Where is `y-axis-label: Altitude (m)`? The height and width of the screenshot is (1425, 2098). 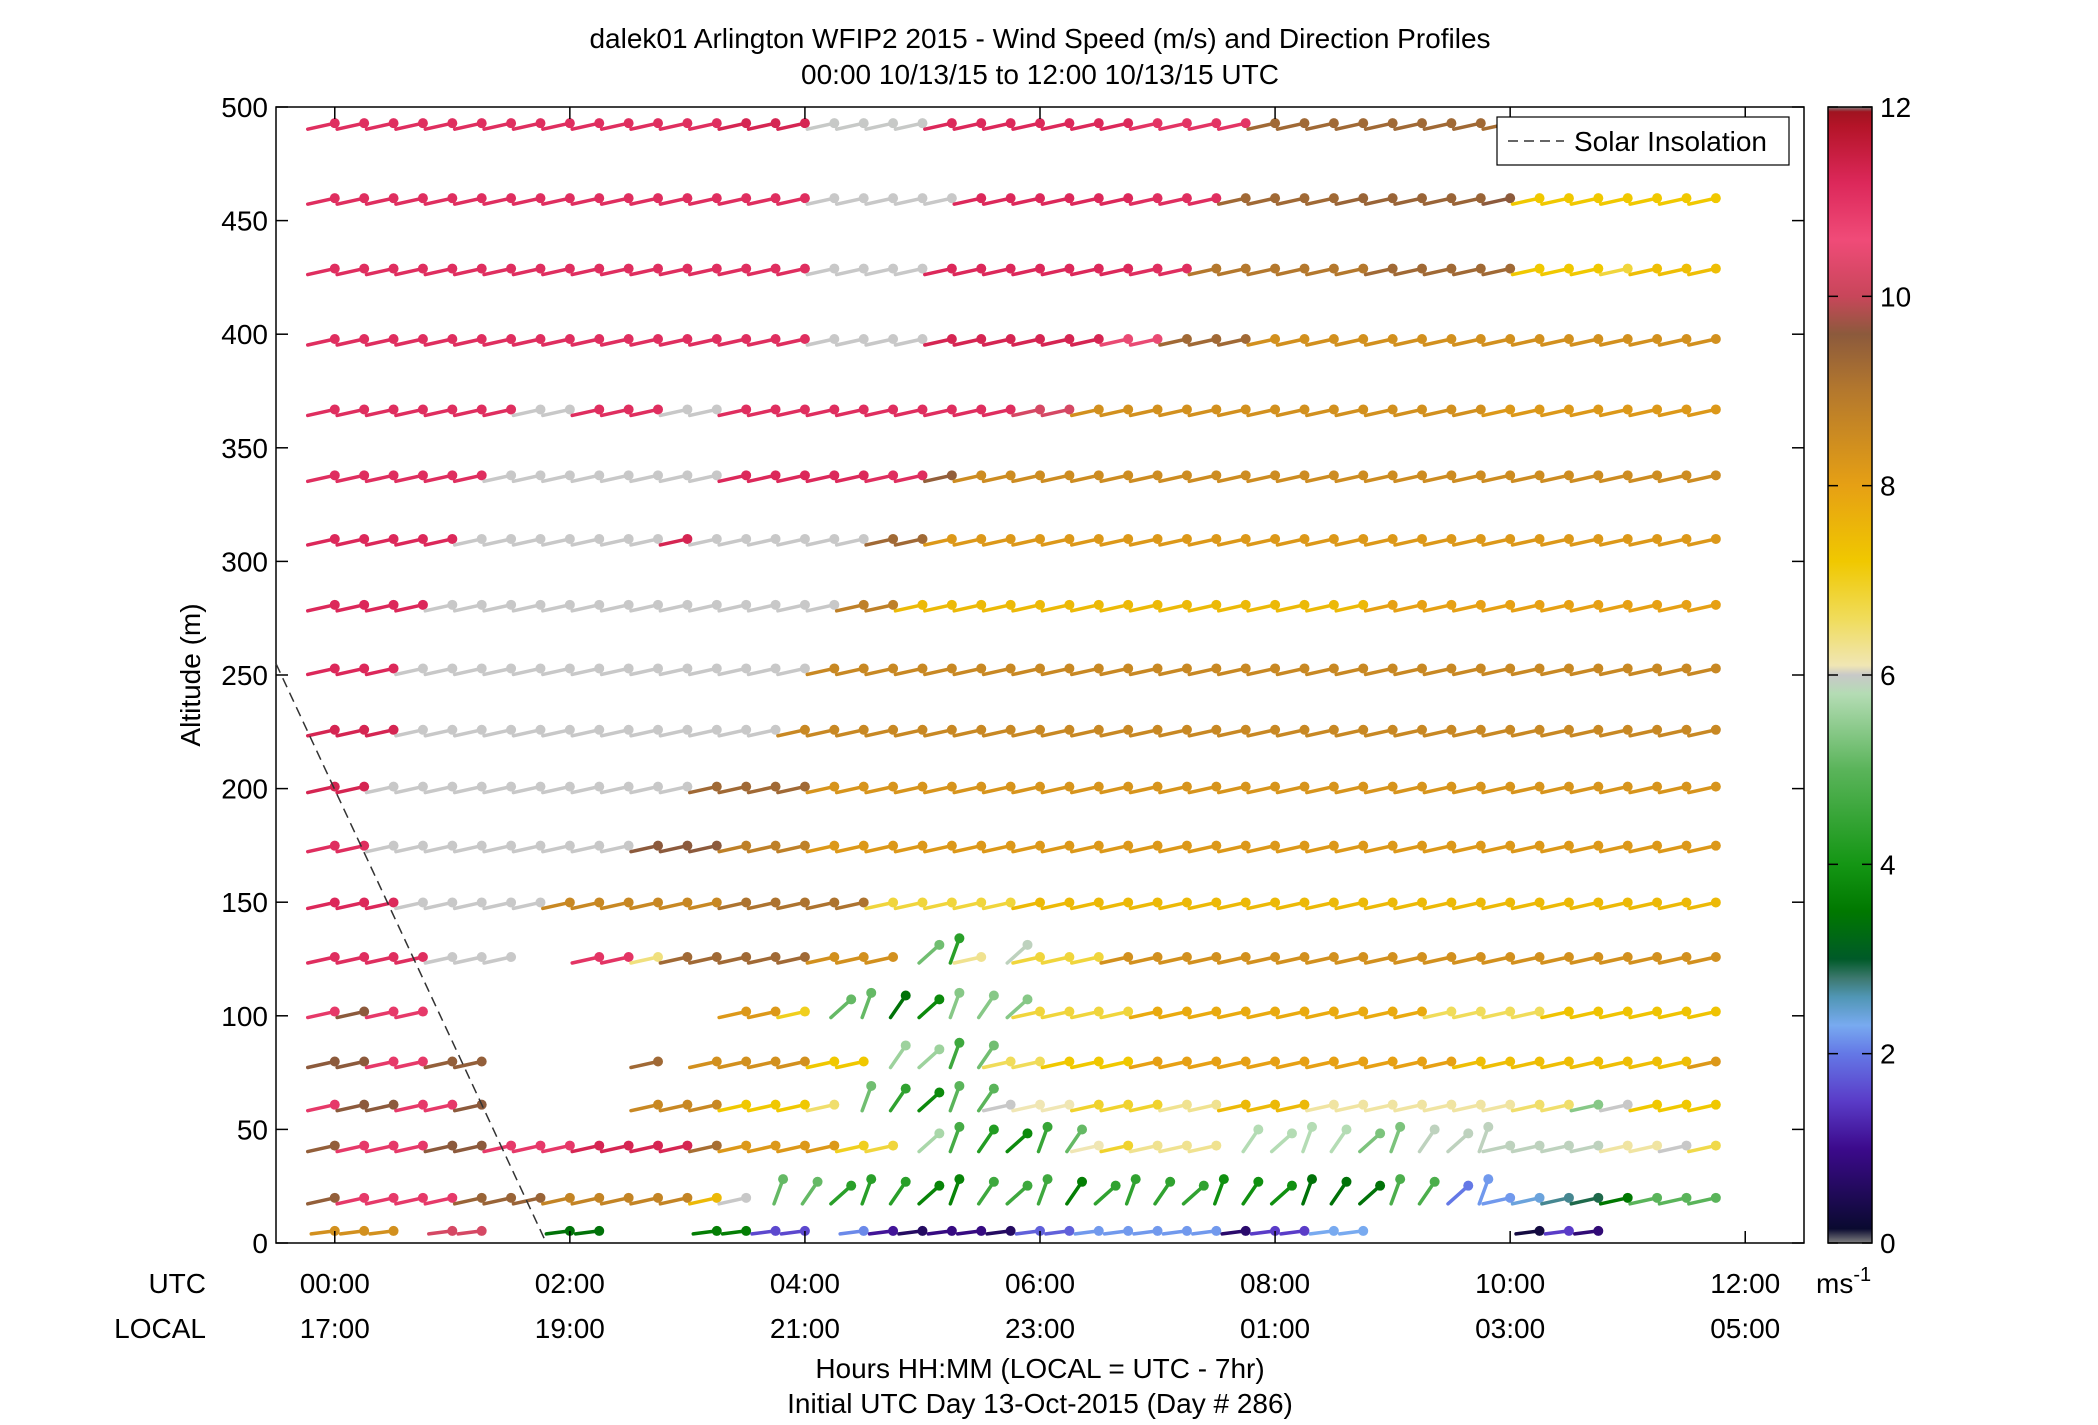 y-axis-label: Altitude (m) is located at coordinates (190, 674).